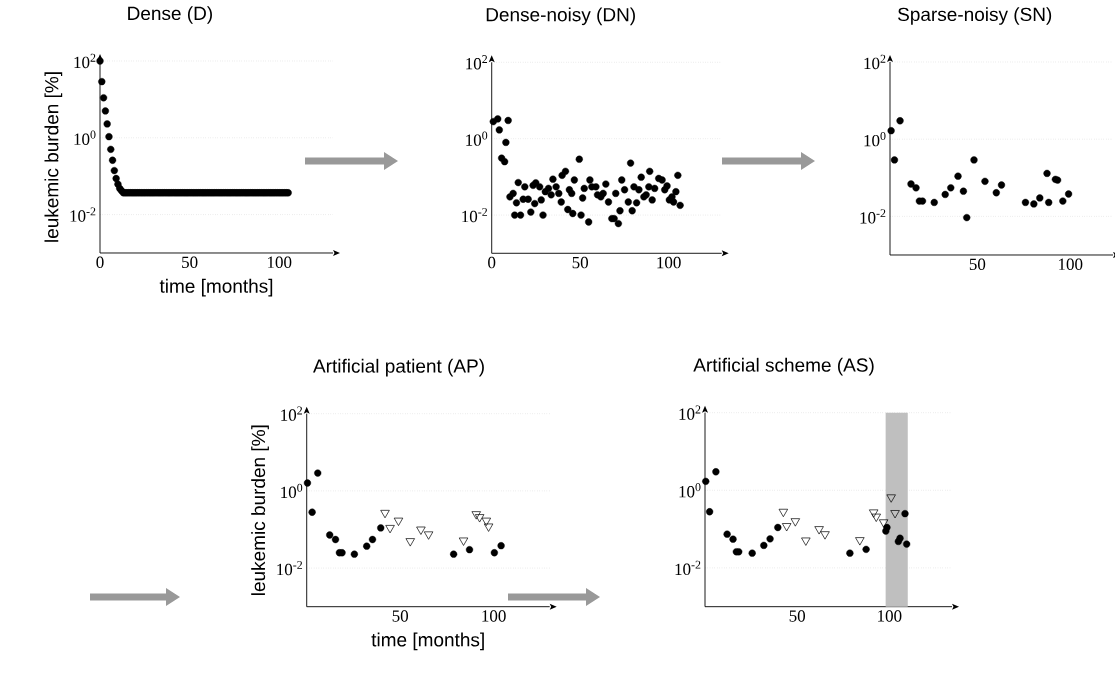 The width and height of the screenshot is (1115, 679). I want to click on chart-title: Dense (D), so click(170, 15).